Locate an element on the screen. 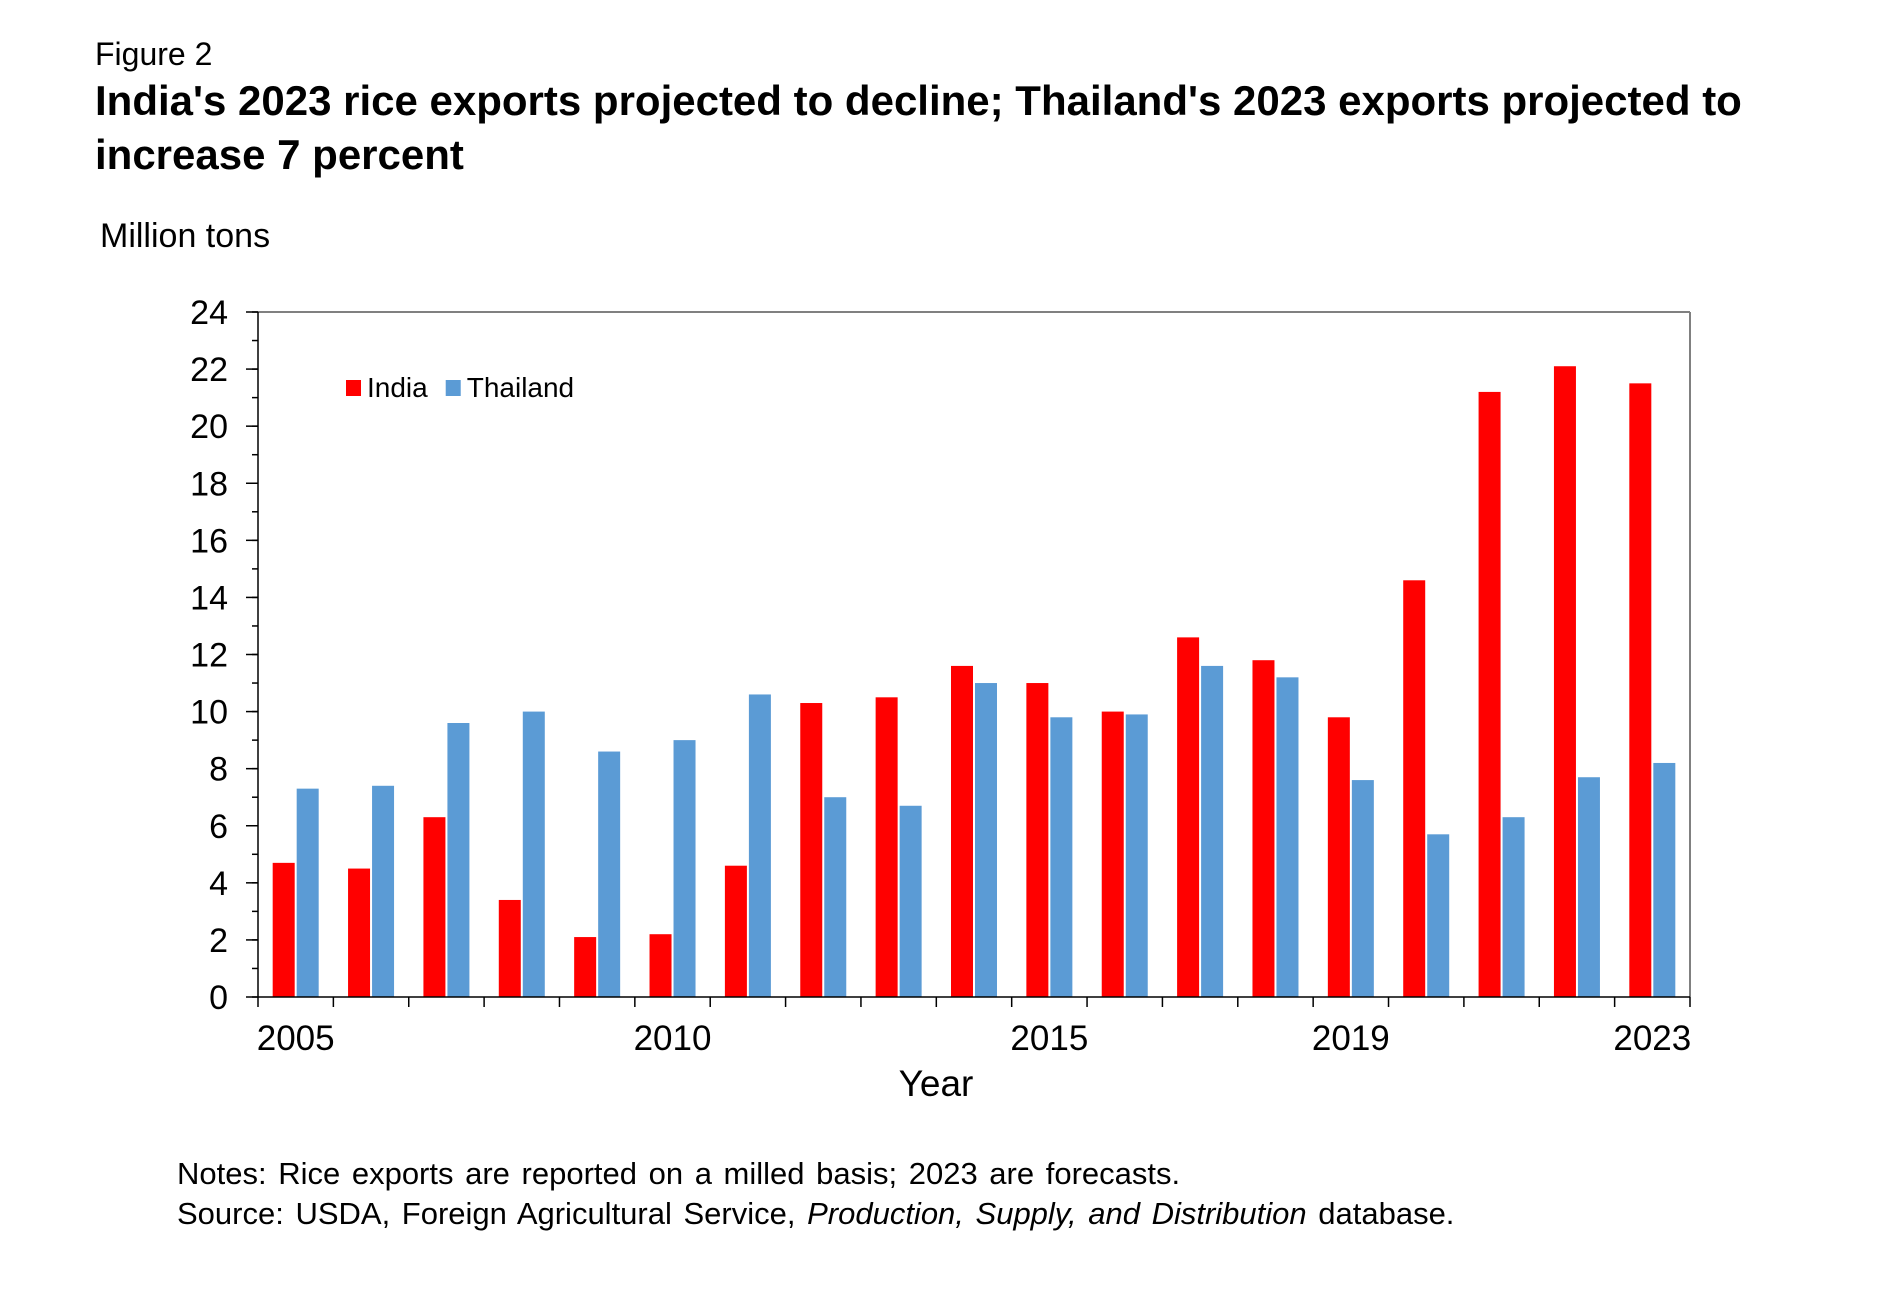  bar-thailand-2015 is located at coordinates (1061, 857).